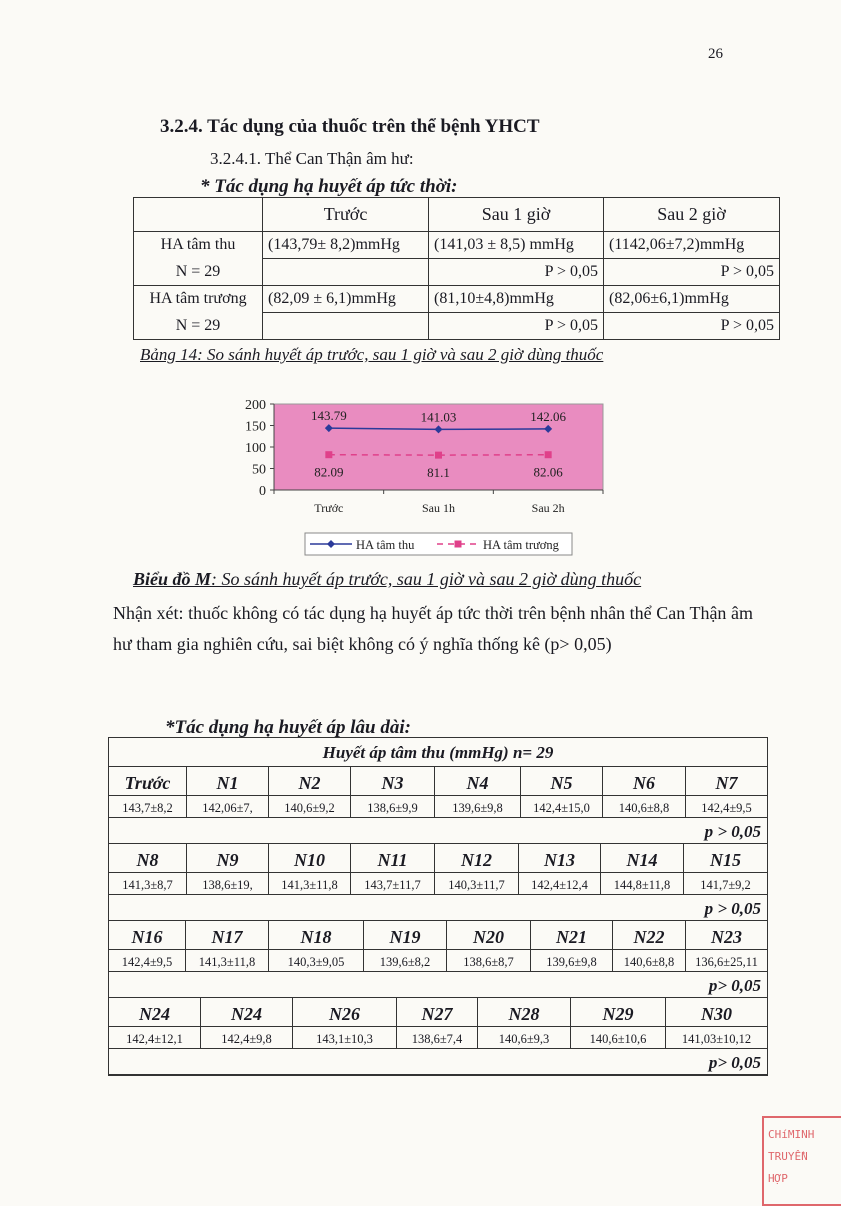 The height and width of the screenshot is (1206, 841). What do you see at coordinates (437, 1012) in the screenshot?
I see `header-cell: N27` at bounding box center [437, 1012].